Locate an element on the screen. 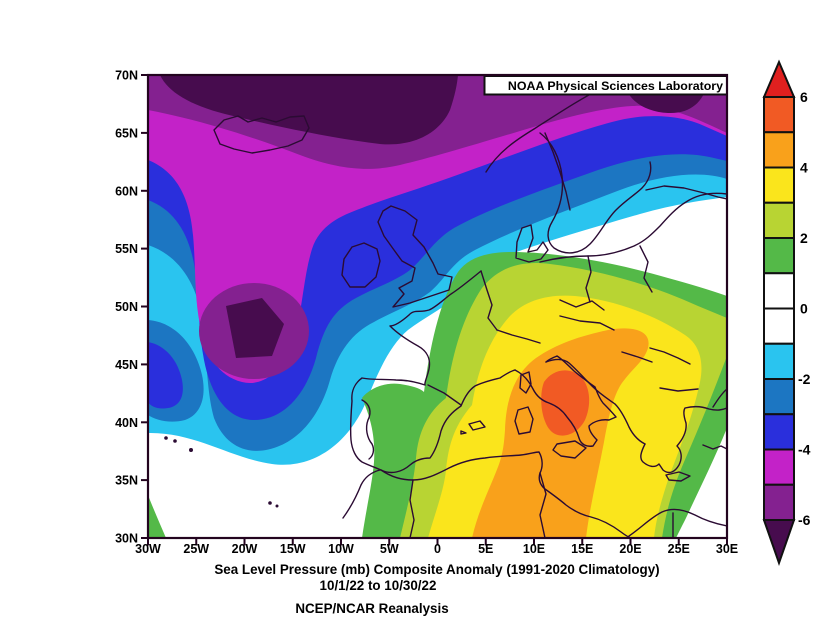 The height and width of the screenshot is (634, 820). border-portugal-spain is located at coordinates (368, 429).